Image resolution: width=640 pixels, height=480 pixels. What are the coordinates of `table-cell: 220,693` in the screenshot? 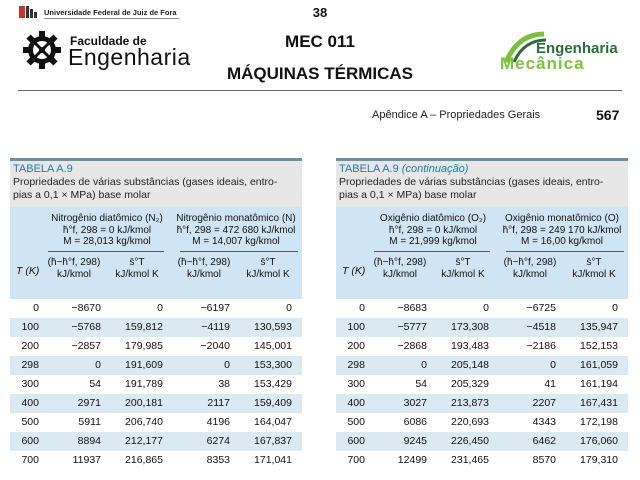 It's located at (470, 422).